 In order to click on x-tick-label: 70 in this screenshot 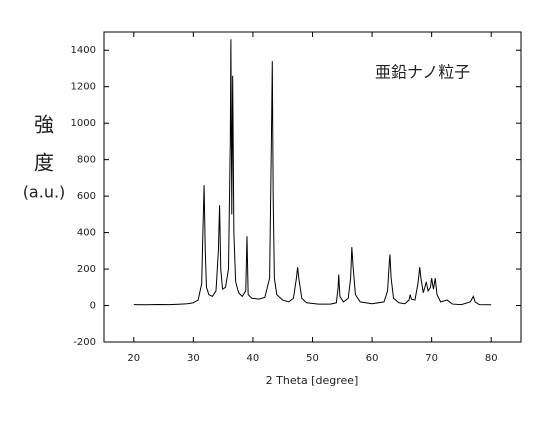, I will do `click(431, 358)`.